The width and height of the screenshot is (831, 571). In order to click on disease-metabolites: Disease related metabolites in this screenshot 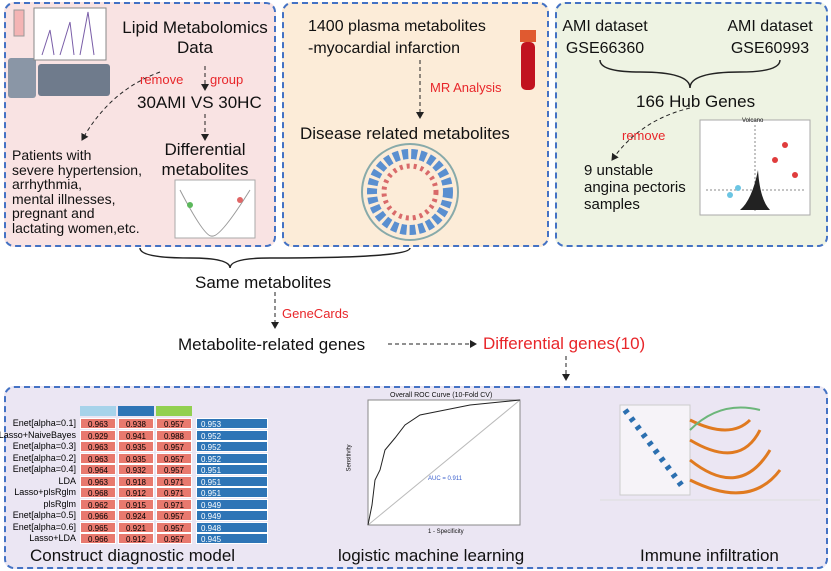, I will do `click(405, 133)`.